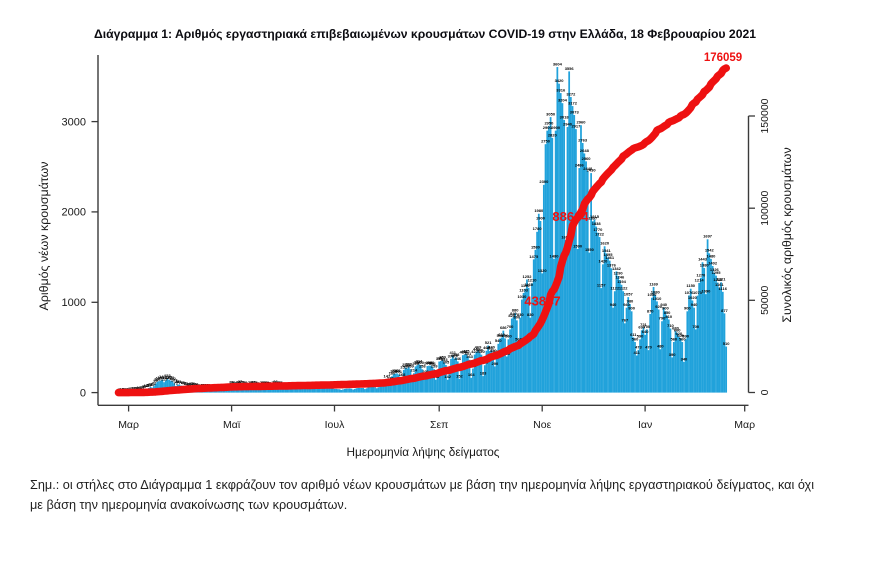 This screenshot has height=563, width=882. I want to click on svg-text: 1122, so click(623, 288).